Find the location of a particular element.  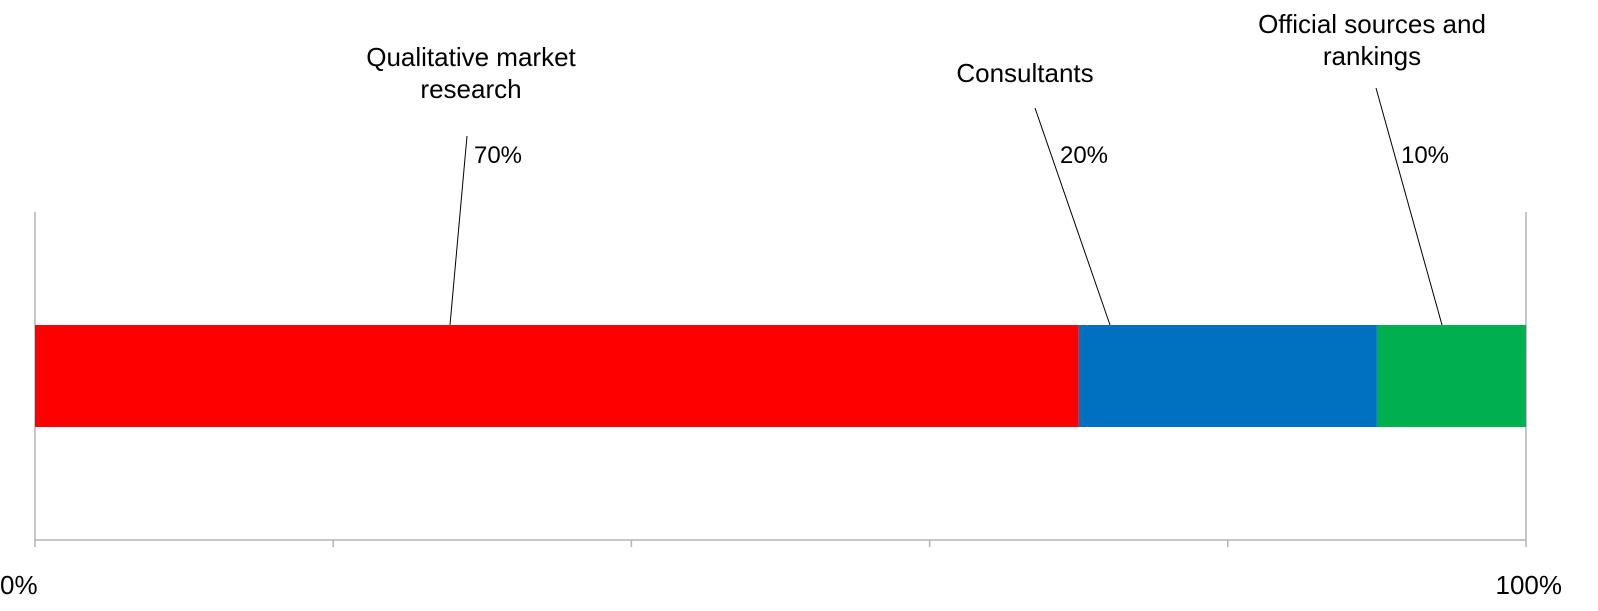

segment-value-label-1: 70% is located at coordinates (498, 155).